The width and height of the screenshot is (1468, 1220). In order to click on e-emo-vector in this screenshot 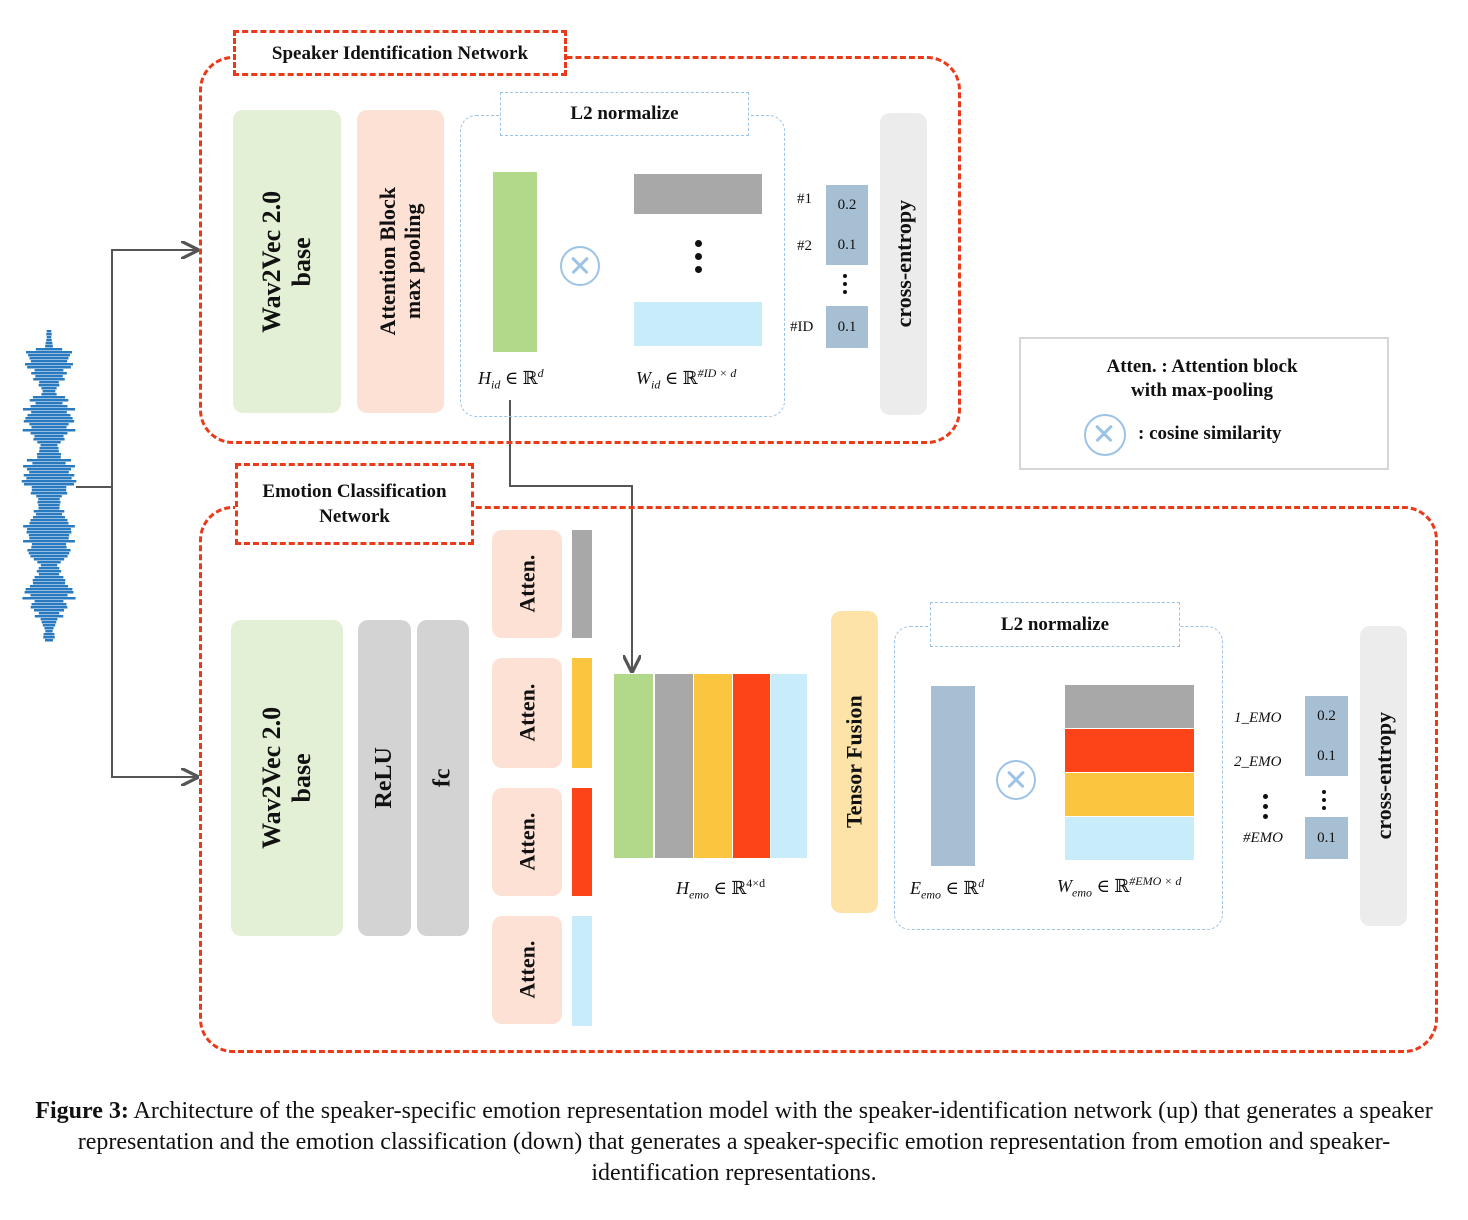, I will do `click(953, 776)`.